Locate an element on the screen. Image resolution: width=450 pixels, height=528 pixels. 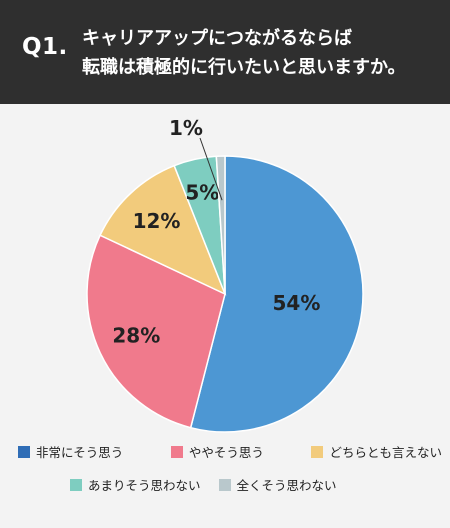
pie-label-3: 5% is located at coordinates (202, 193).